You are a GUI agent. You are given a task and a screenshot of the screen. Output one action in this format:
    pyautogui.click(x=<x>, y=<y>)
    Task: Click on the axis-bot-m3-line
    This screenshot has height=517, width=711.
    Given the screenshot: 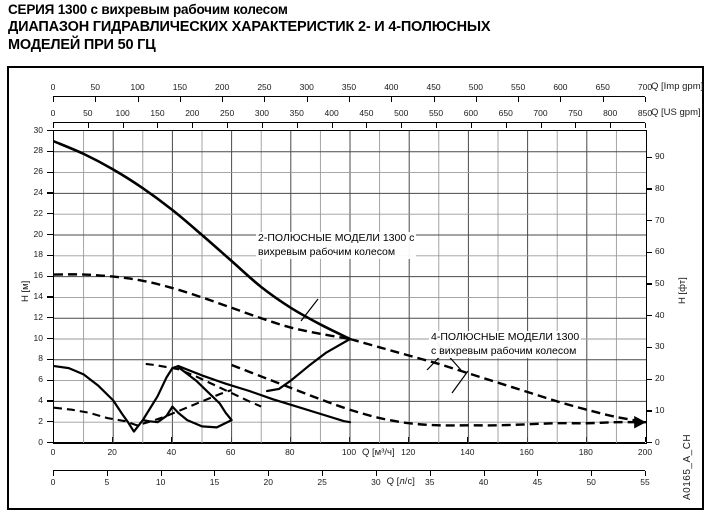 What is the action you would take?
    pyautogui.click(x=349, y=443)
    